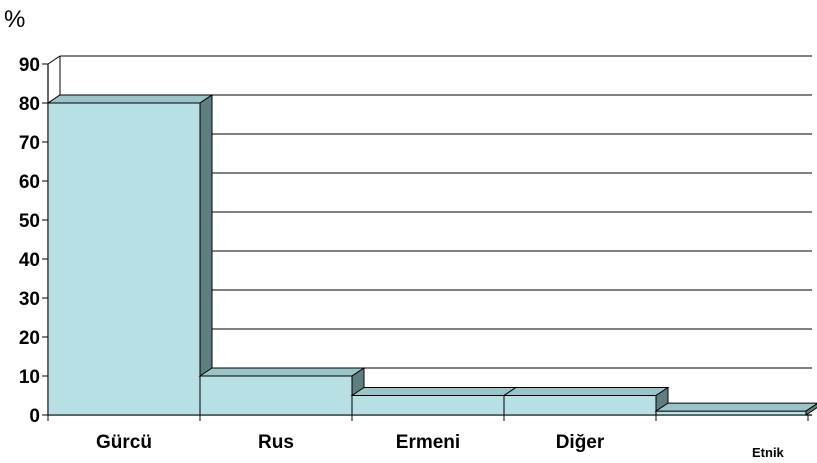 This screenshot has width=817, height=463. What do you see at coordinates (29, 241) in the screenshot?
I see `y-tick-labels: 0 10 20 30 40 50 60 70 80 90` at bounding box center [29, 241].